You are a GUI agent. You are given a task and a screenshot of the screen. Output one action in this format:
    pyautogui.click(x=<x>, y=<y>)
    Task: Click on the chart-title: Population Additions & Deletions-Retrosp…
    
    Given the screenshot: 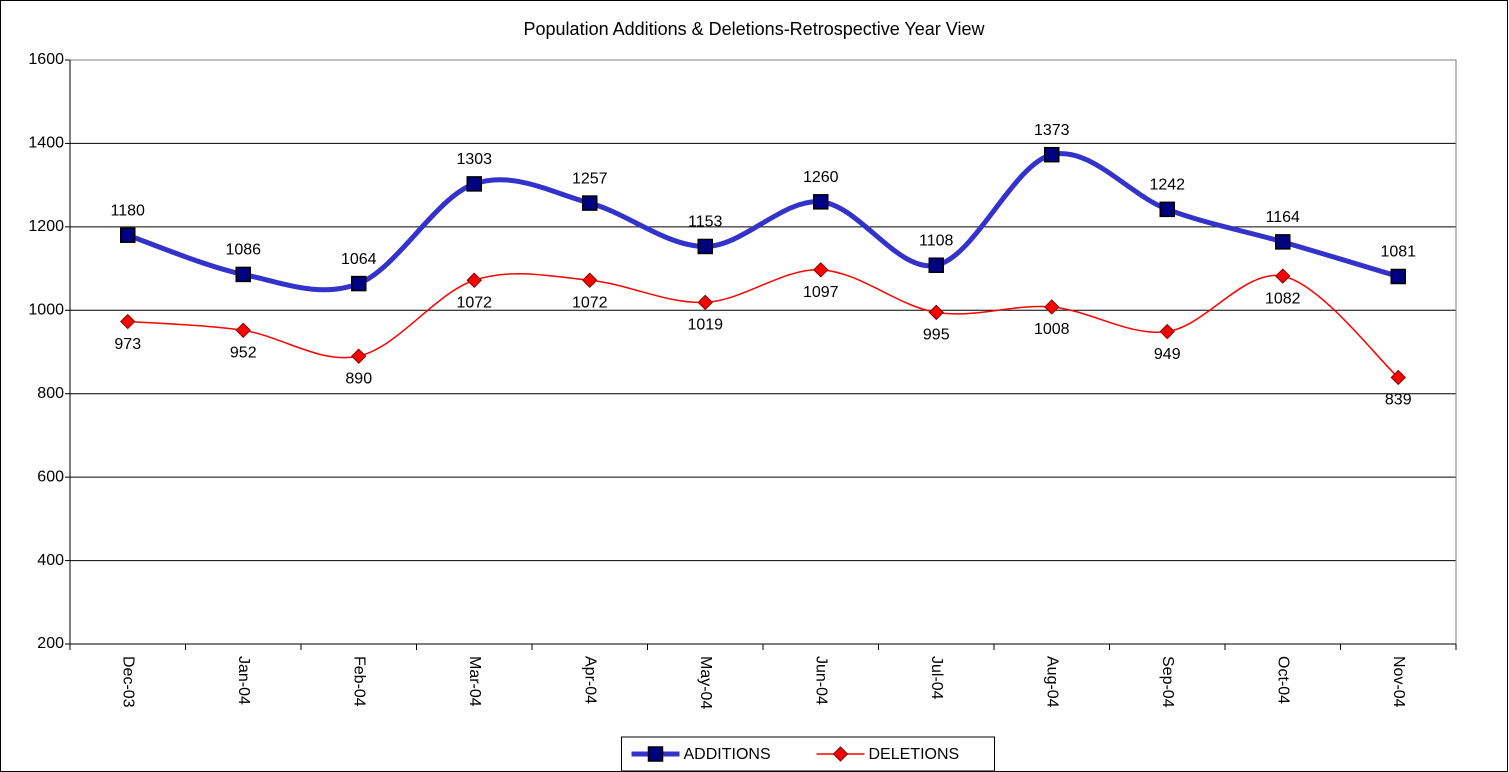 What is the action you would take?
    pyautogui.click(x=755, y=29)
    